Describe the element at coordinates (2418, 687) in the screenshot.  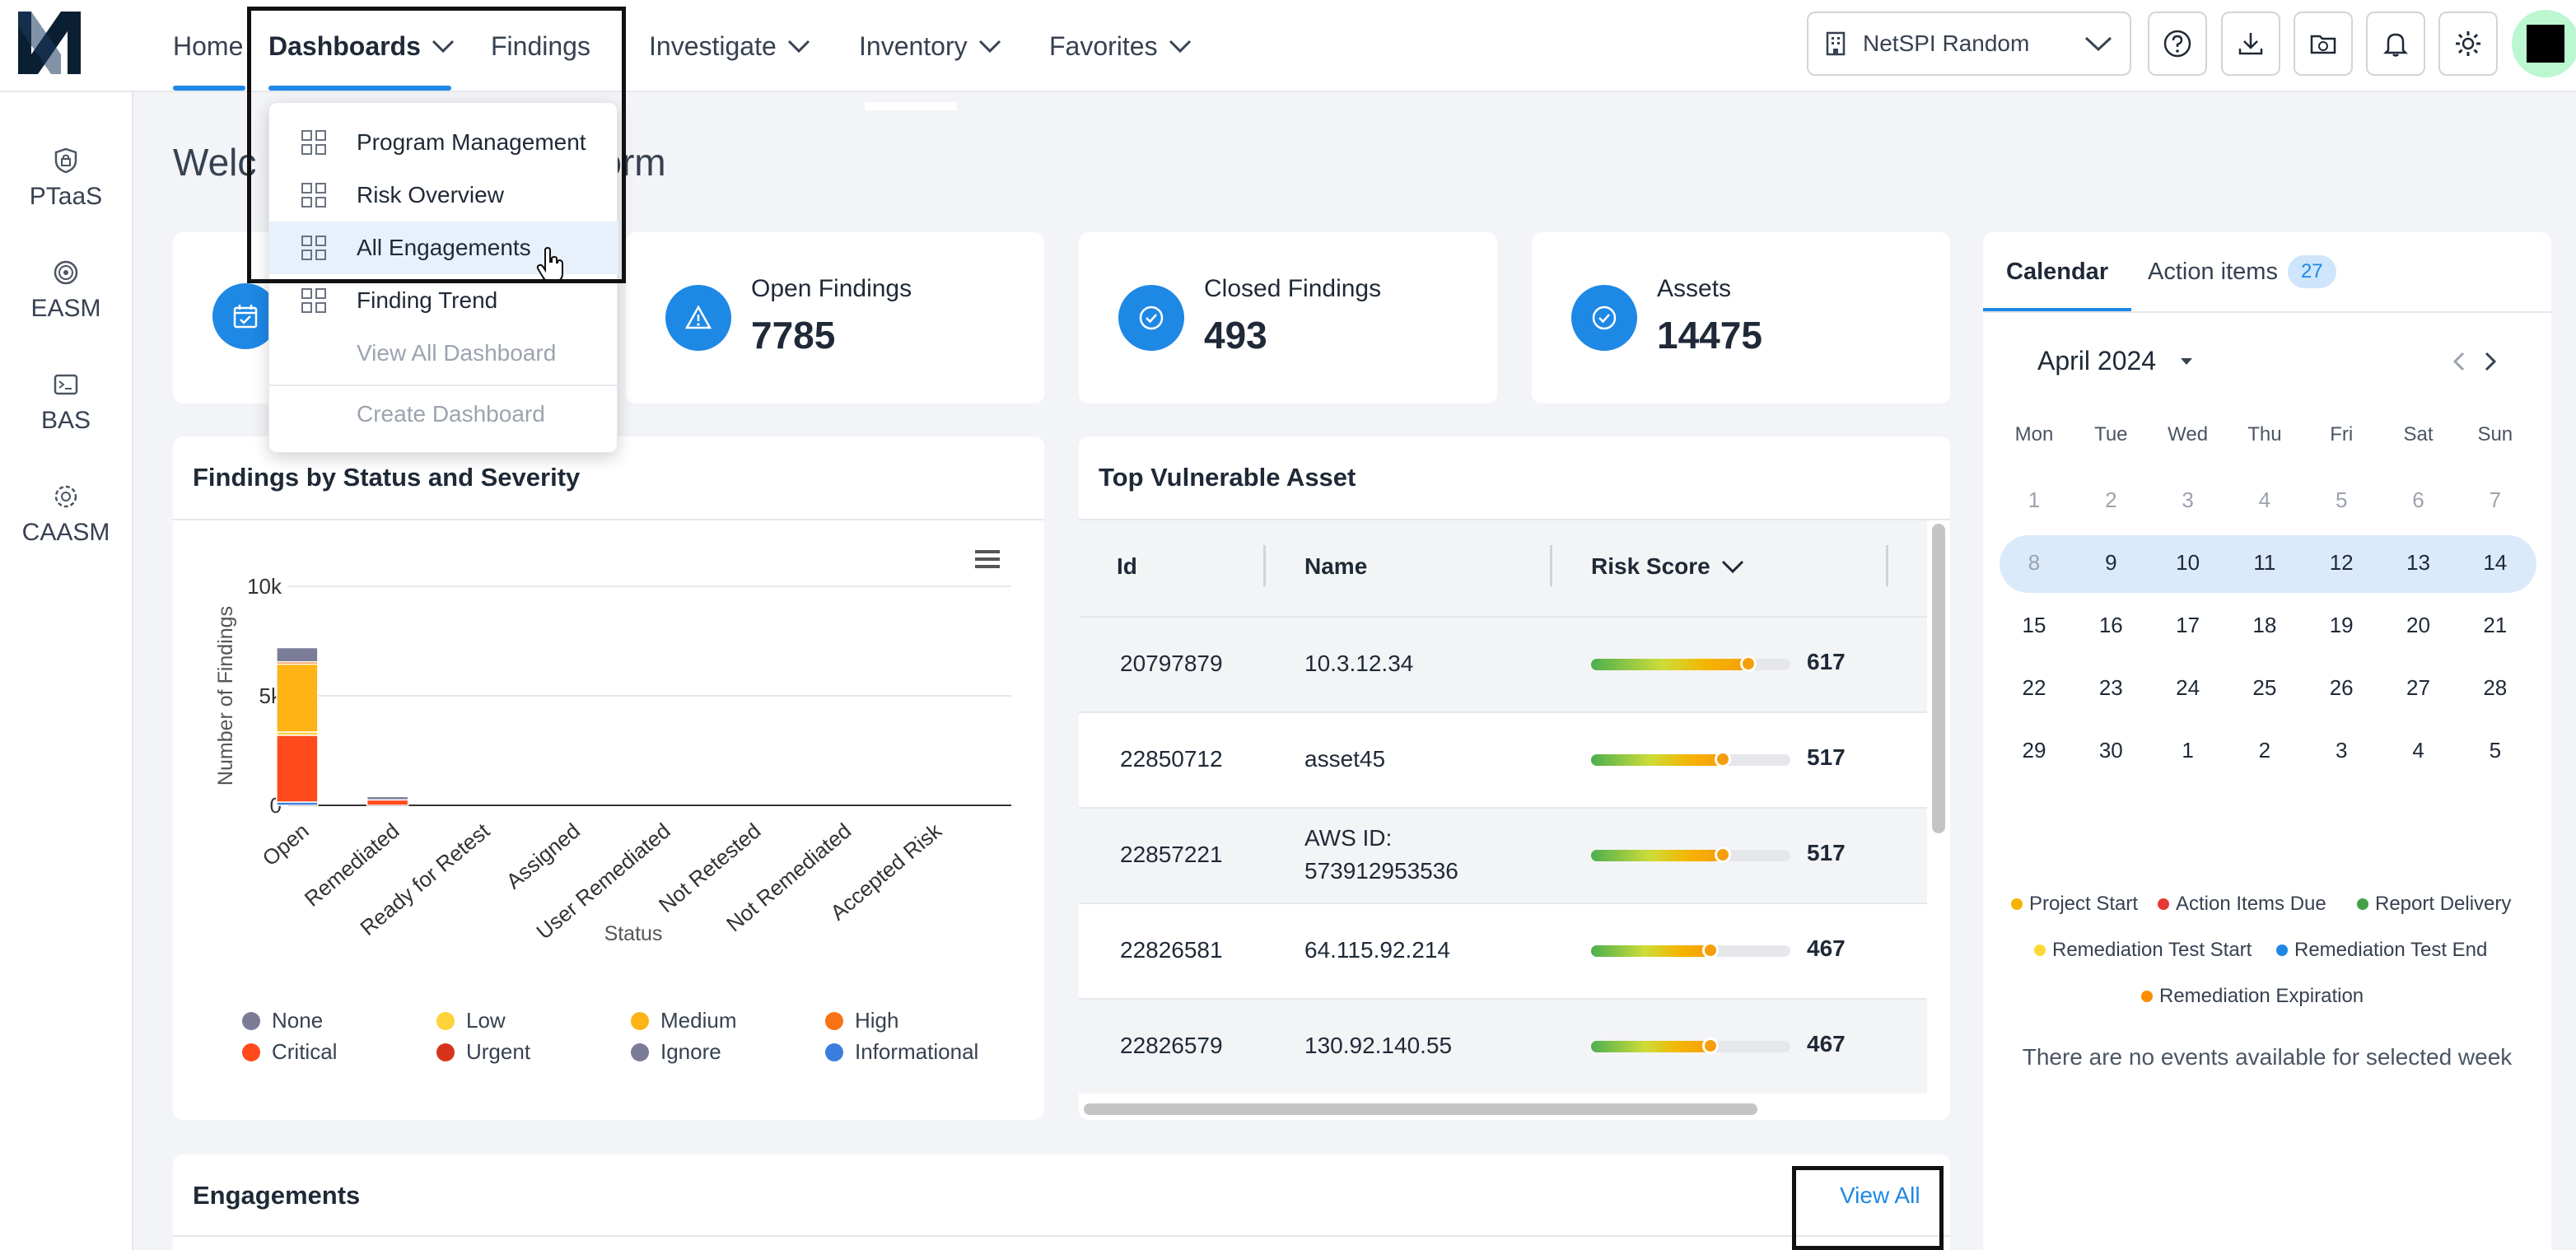
I see `calendar-day: 27` at that location.